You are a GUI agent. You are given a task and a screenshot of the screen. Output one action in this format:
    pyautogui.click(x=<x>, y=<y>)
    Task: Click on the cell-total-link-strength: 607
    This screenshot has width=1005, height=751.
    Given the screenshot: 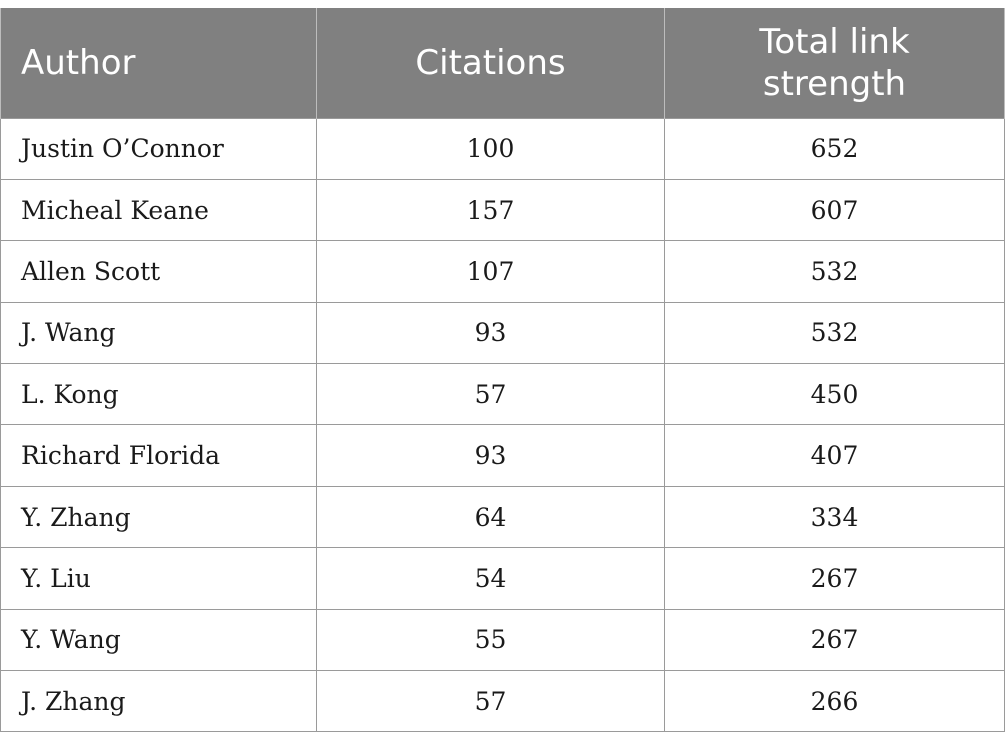 What is the action you would take?
    pyautogui.click(x=834, y=210)
    